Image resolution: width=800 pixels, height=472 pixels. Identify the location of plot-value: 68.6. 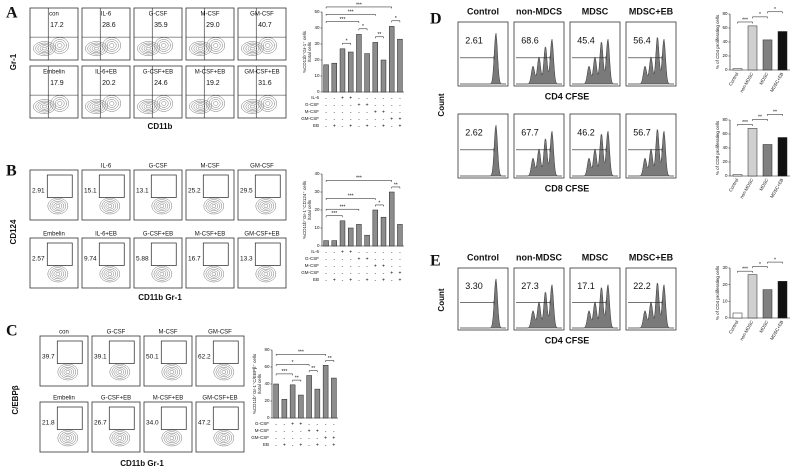
(530, 41).